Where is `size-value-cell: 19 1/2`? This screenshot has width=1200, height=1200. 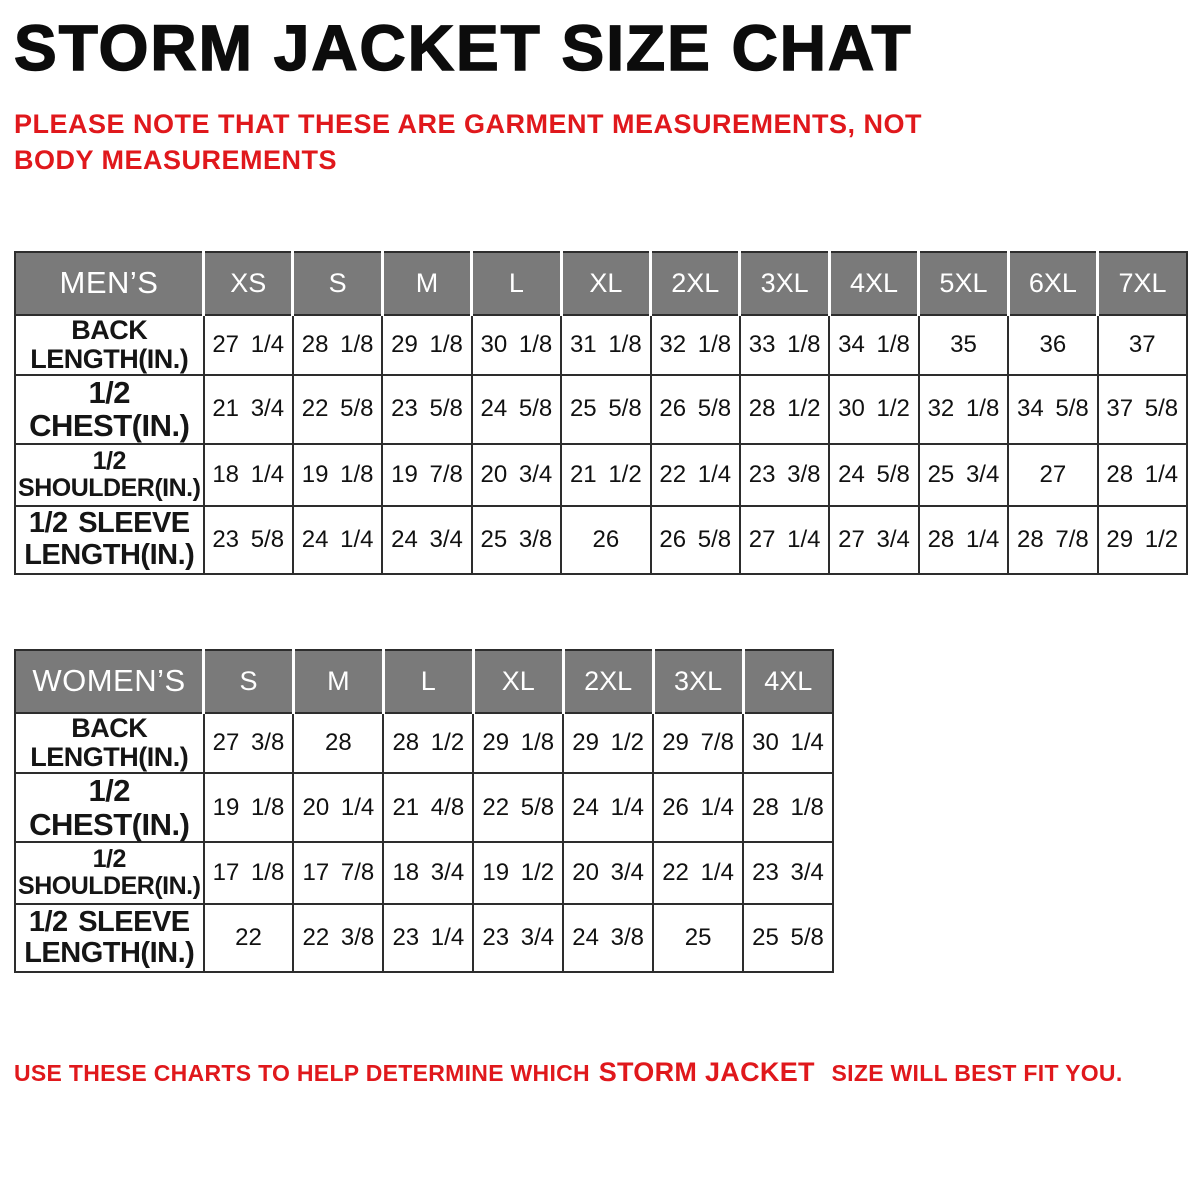
size-value-cell: 19 1/2 is located at coordinates (518, 873).